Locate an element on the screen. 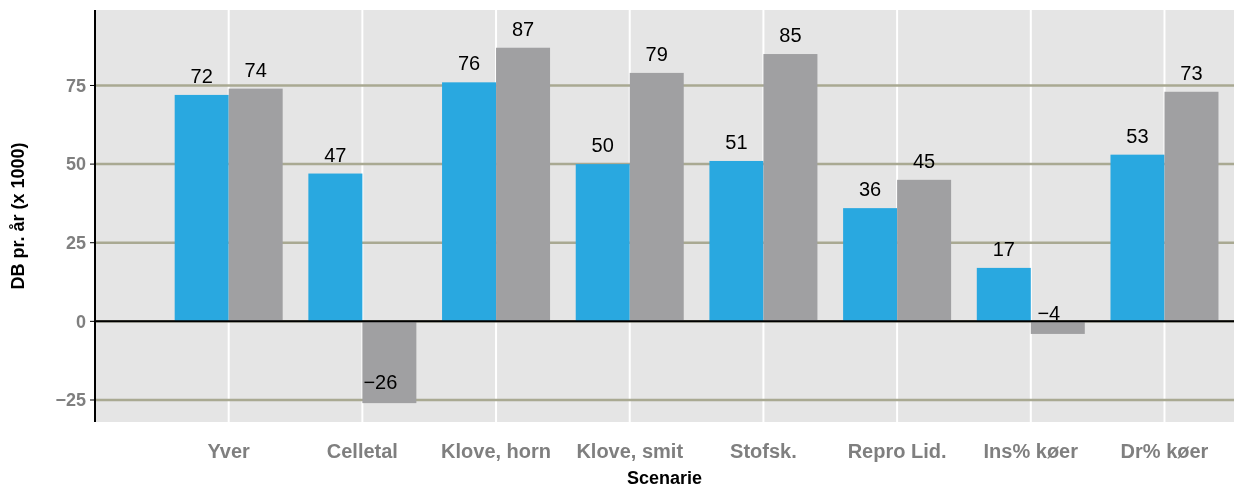 Image resolution: width=1234 pixels, height=492 pixels. data-label: 51 is located at coordinates (736, 141).